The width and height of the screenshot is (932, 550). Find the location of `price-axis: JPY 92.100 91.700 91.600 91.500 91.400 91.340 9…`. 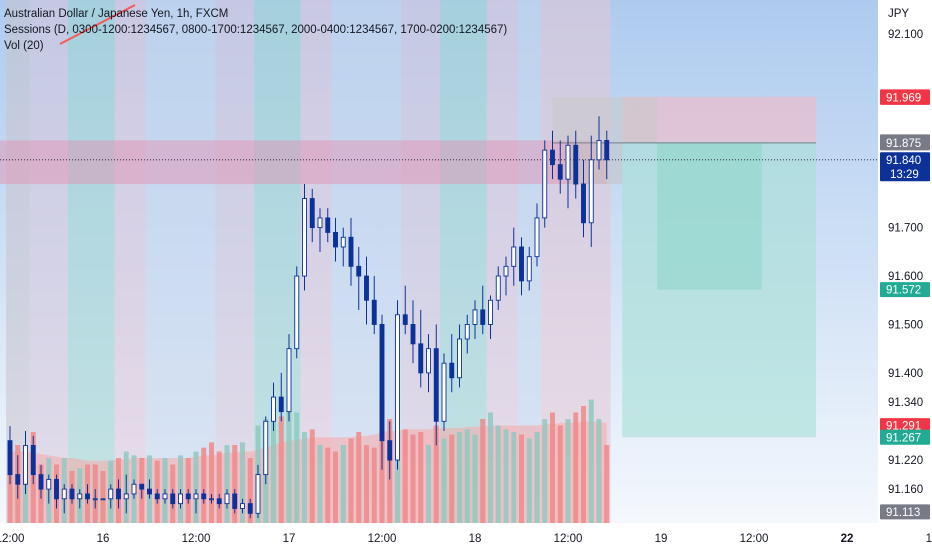

price-axis: JPY 92.100 91.700 91.600 91.500 91.400 91.340 9… is located at coordinates (905, 275).